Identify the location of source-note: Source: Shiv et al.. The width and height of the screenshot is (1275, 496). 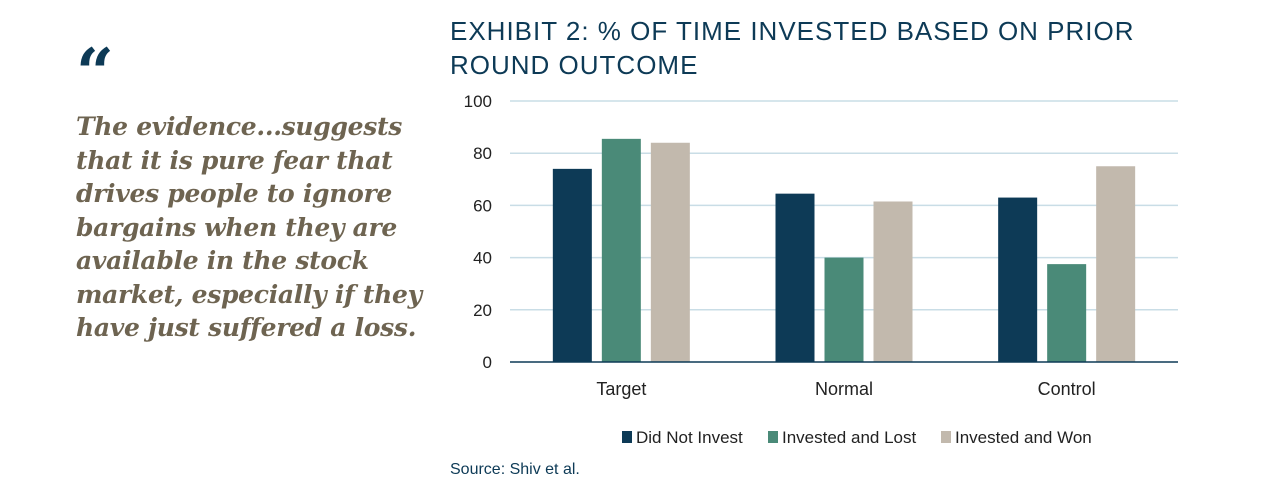
(515, 469).